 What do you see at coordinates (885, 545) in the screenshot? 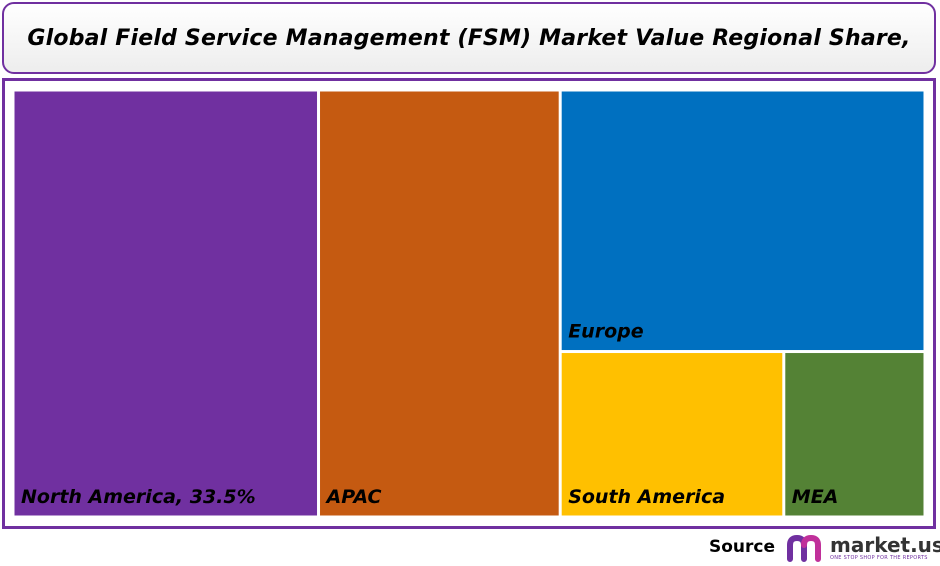
I see `logo-text: market.us` at bounding box center [885, 545].